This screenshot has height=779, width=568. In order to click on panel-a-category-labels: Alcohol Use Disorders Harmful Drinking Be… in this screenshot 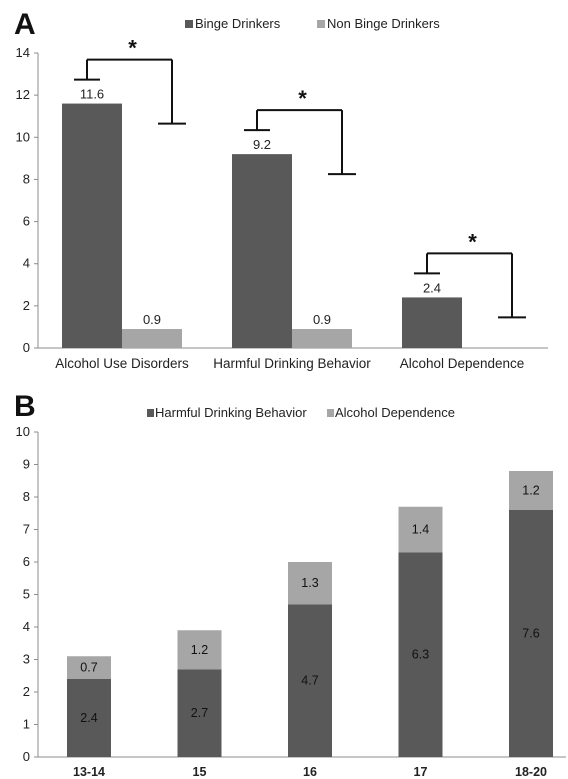, I will do `click(289, 363)`.